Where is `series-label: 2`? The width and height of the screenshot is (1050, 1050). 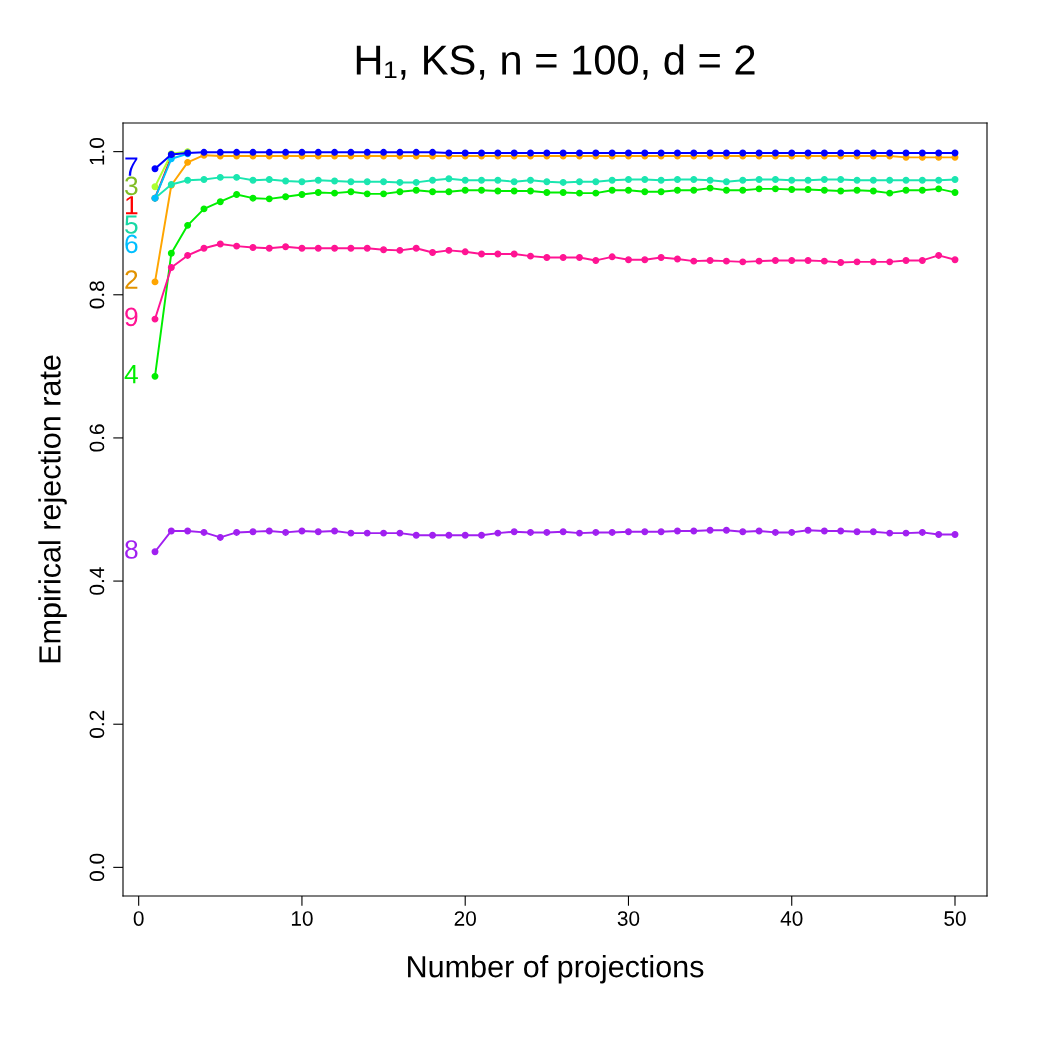 series-label: 2 is located at coordinates (131, 279).